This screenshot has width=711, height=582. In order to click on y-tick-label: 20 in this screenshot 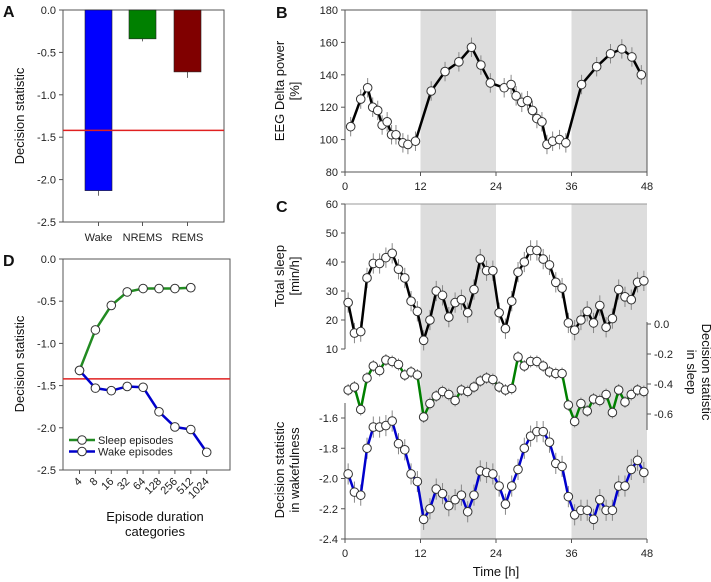, I will do `click(332, 321)`.